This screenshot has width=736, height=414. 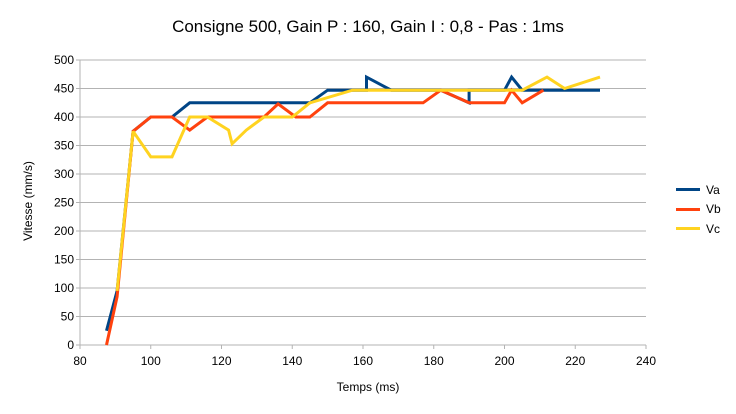 I want to click on y-axis-label: Vitesse (mm/s), so click(x=28, y=201).